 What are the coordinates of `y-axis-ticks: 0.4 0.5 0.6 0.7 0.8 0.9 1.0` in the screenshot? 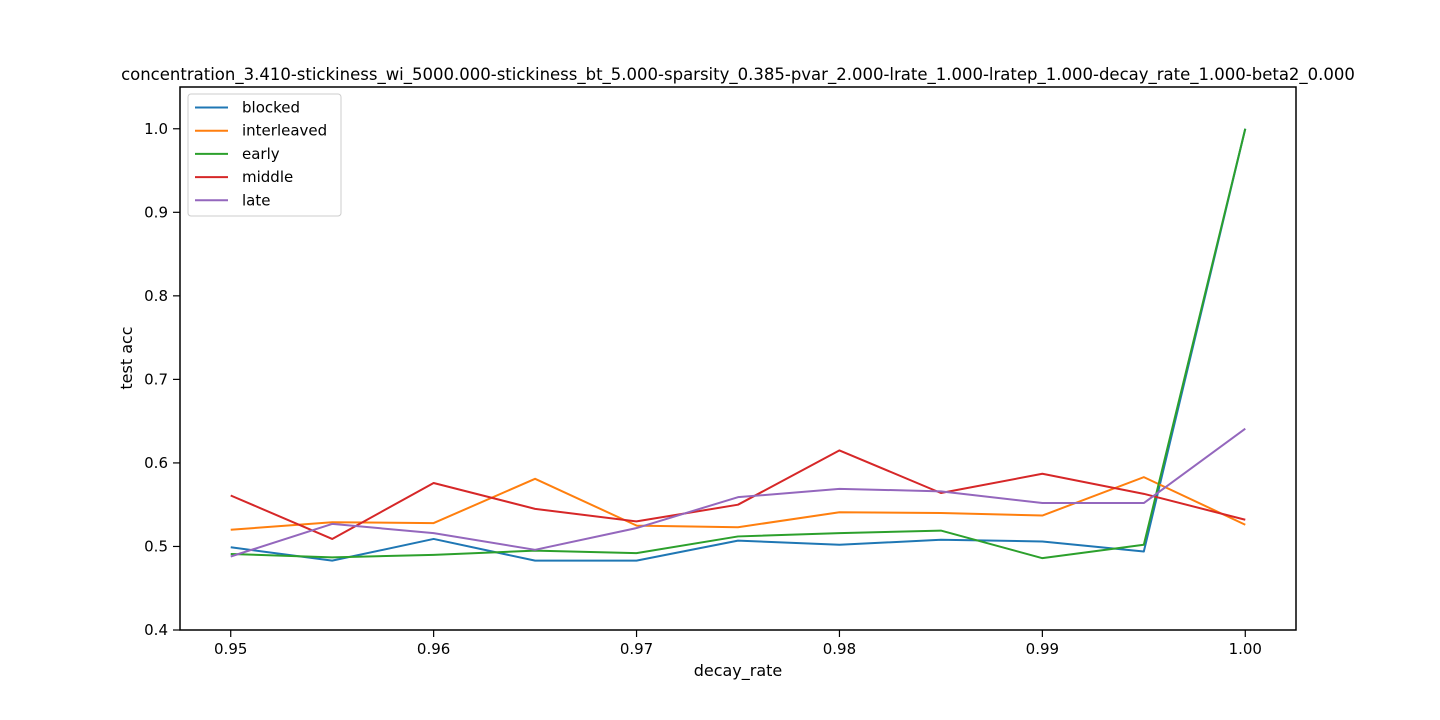 It's located at (162, 379).